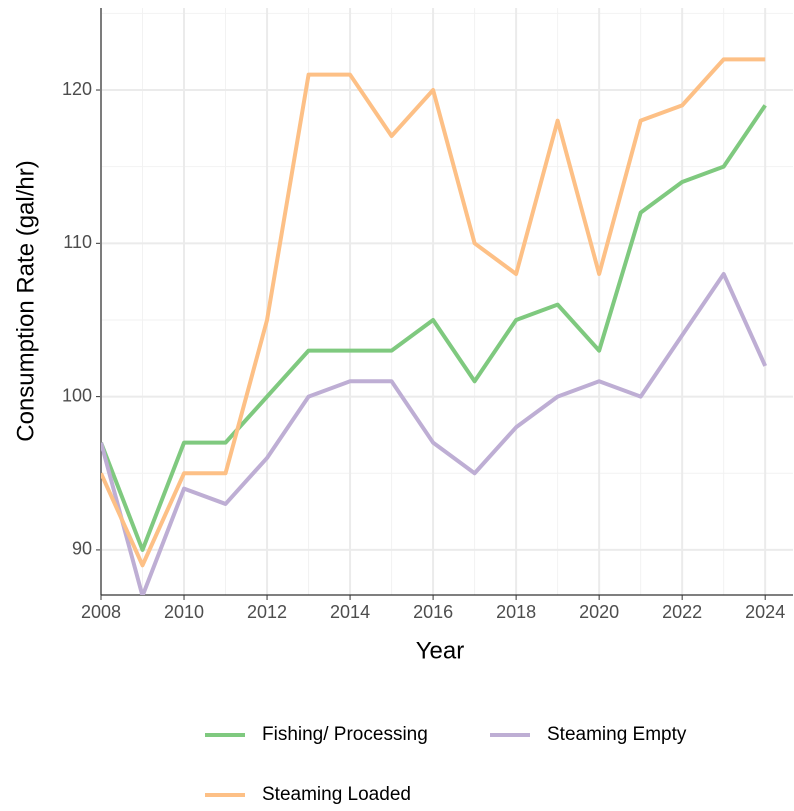  What do you see at coordinates (77, 242) in the screenshot?
I see `y-tick-label: 110` at bounding box center [77, 242].